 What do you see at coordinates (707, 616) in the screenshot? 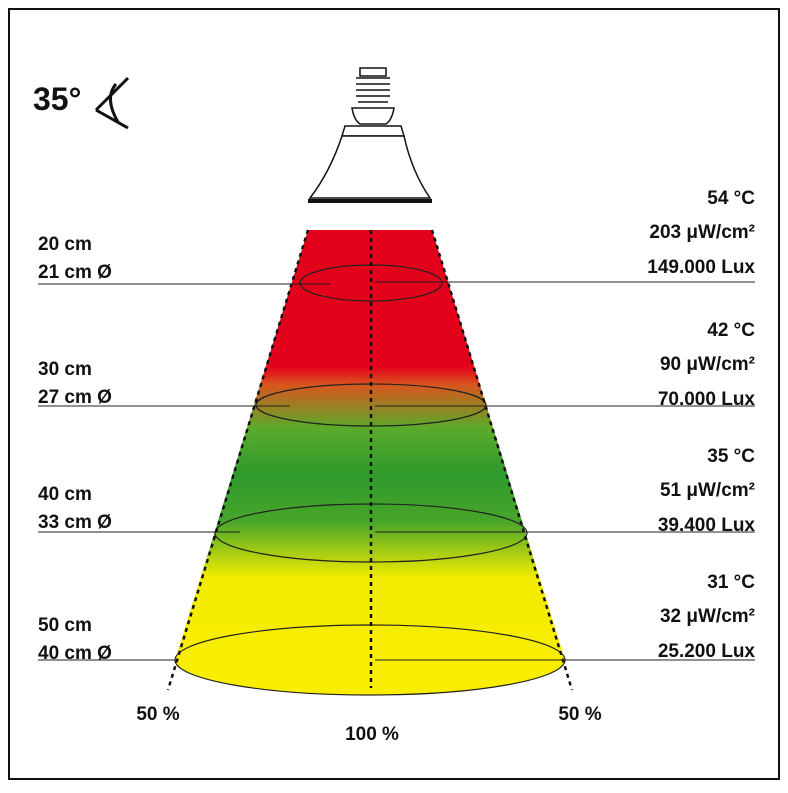
I see `uv-intensity: 32 μW/cm²` at bounding box center [707, 616].